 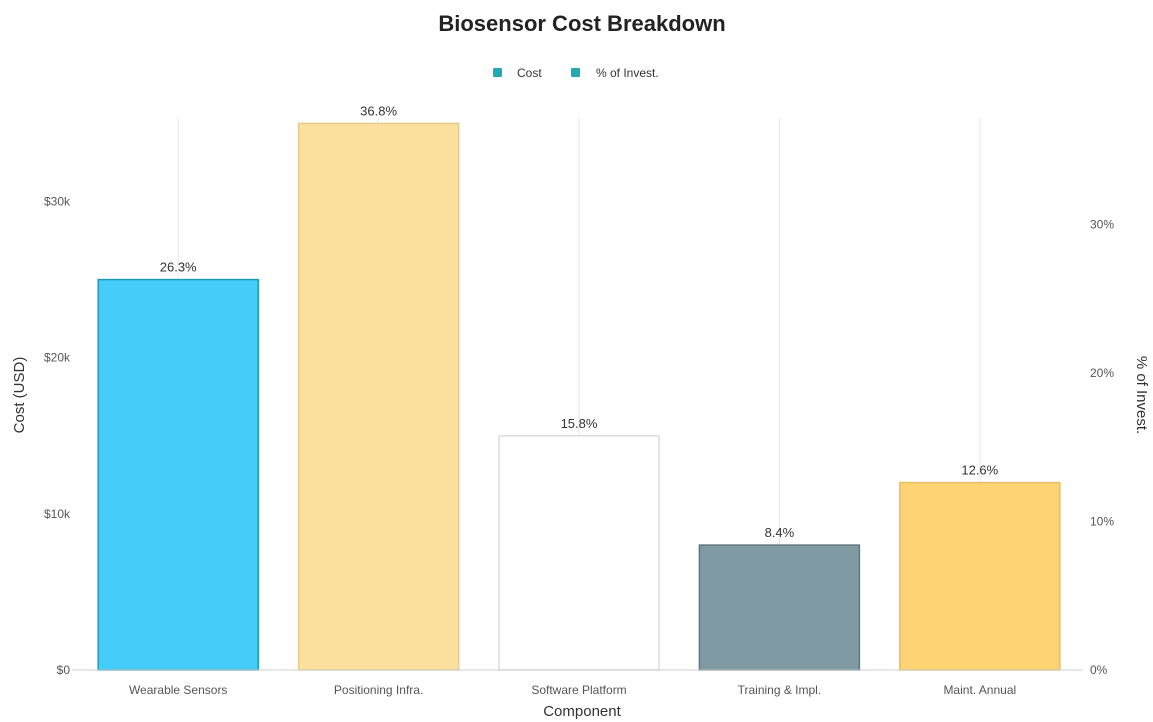 I want to click on y-tick-label: $10k, so click(x=57, y=514).